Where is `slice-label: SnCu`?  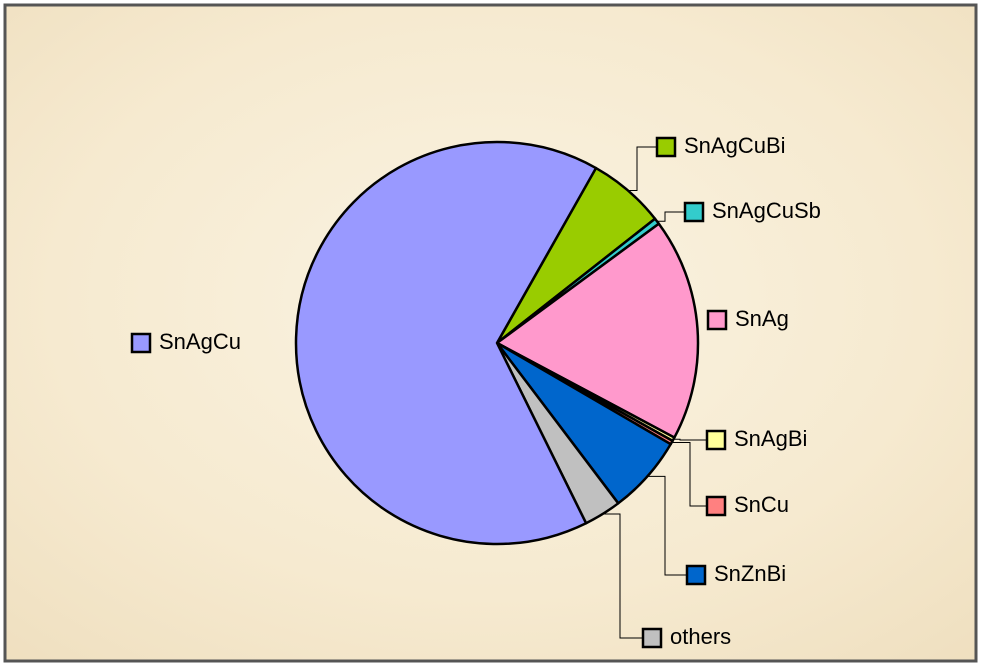
slice-label: SnCu is located at coordinates (761, 504).